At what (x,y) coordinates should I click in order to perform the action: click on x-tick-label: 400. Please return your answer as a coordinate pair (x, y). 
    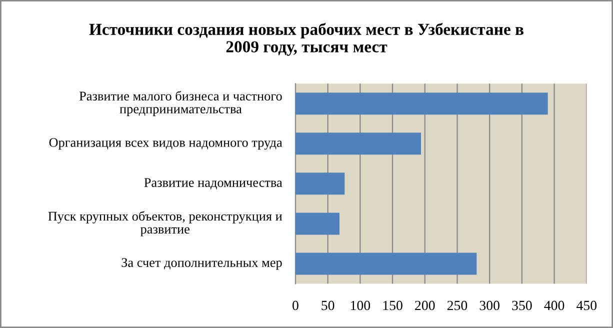
    Looking at the image, I should click on (554, 305).